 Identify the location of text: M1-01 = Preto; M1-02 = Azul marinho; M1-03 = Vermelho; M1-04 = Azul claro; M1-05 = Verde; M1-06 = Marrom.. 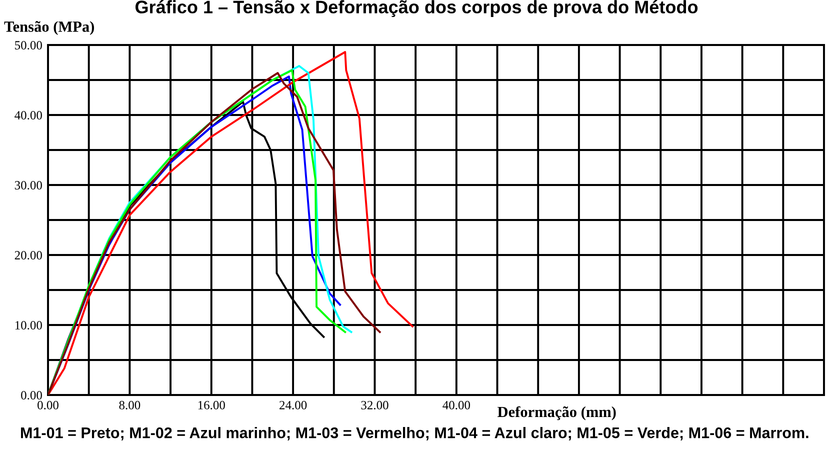
(414, 433).